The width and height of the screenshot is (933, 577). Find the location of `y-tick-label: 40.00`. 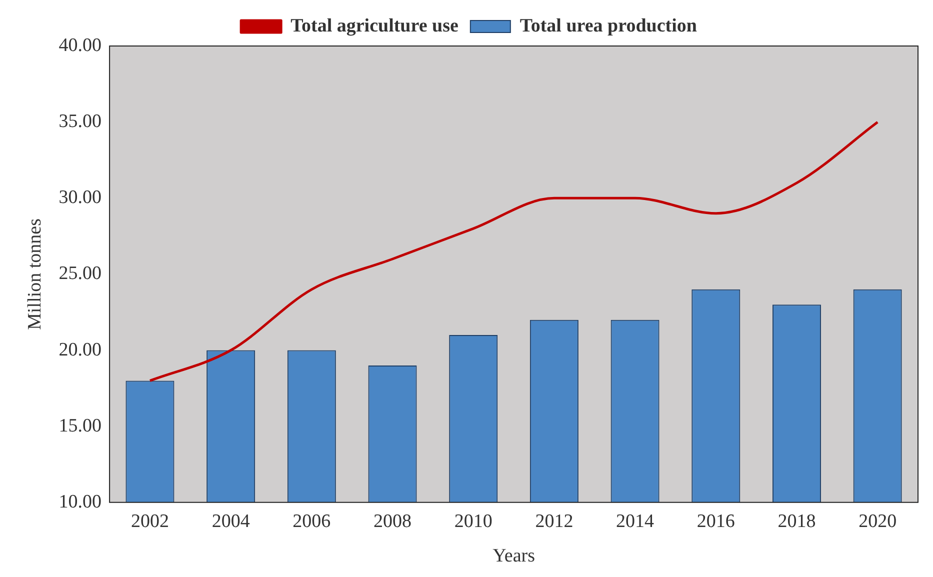

y-tick-label: 40.00 is located at coordinates (80, 45).